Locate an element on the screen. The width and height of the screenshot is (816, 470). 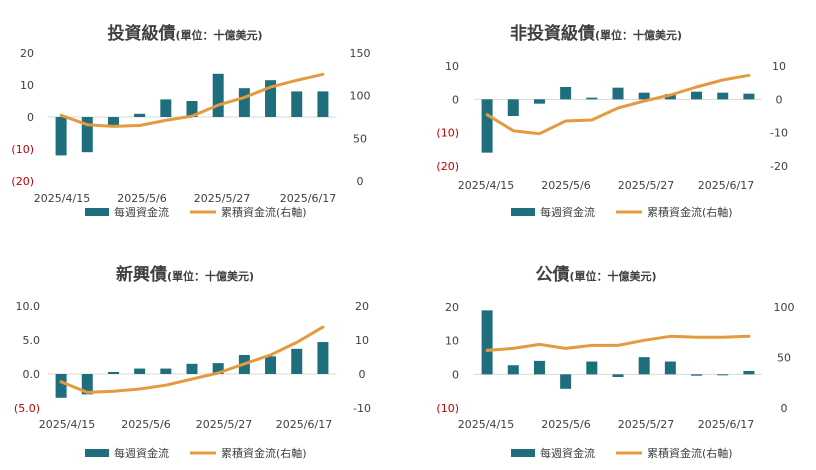
left-axis-tick: 10.0 is located at coordinates (28, 306).